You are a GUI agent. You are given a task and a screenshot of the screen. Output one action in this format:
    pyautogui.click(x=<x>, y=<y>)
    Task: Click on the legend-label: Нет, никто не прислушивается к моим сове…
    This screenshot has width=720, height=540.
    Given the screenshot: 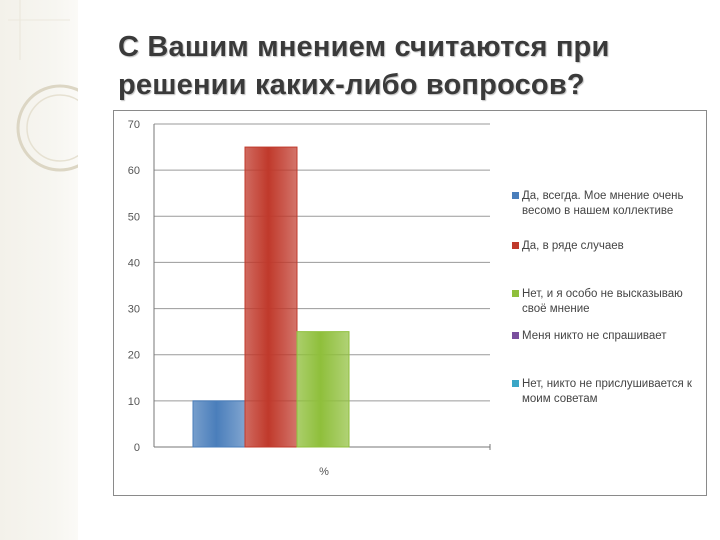 What is the action you would take?
    pyautogui.click(x=607, y=391)
    